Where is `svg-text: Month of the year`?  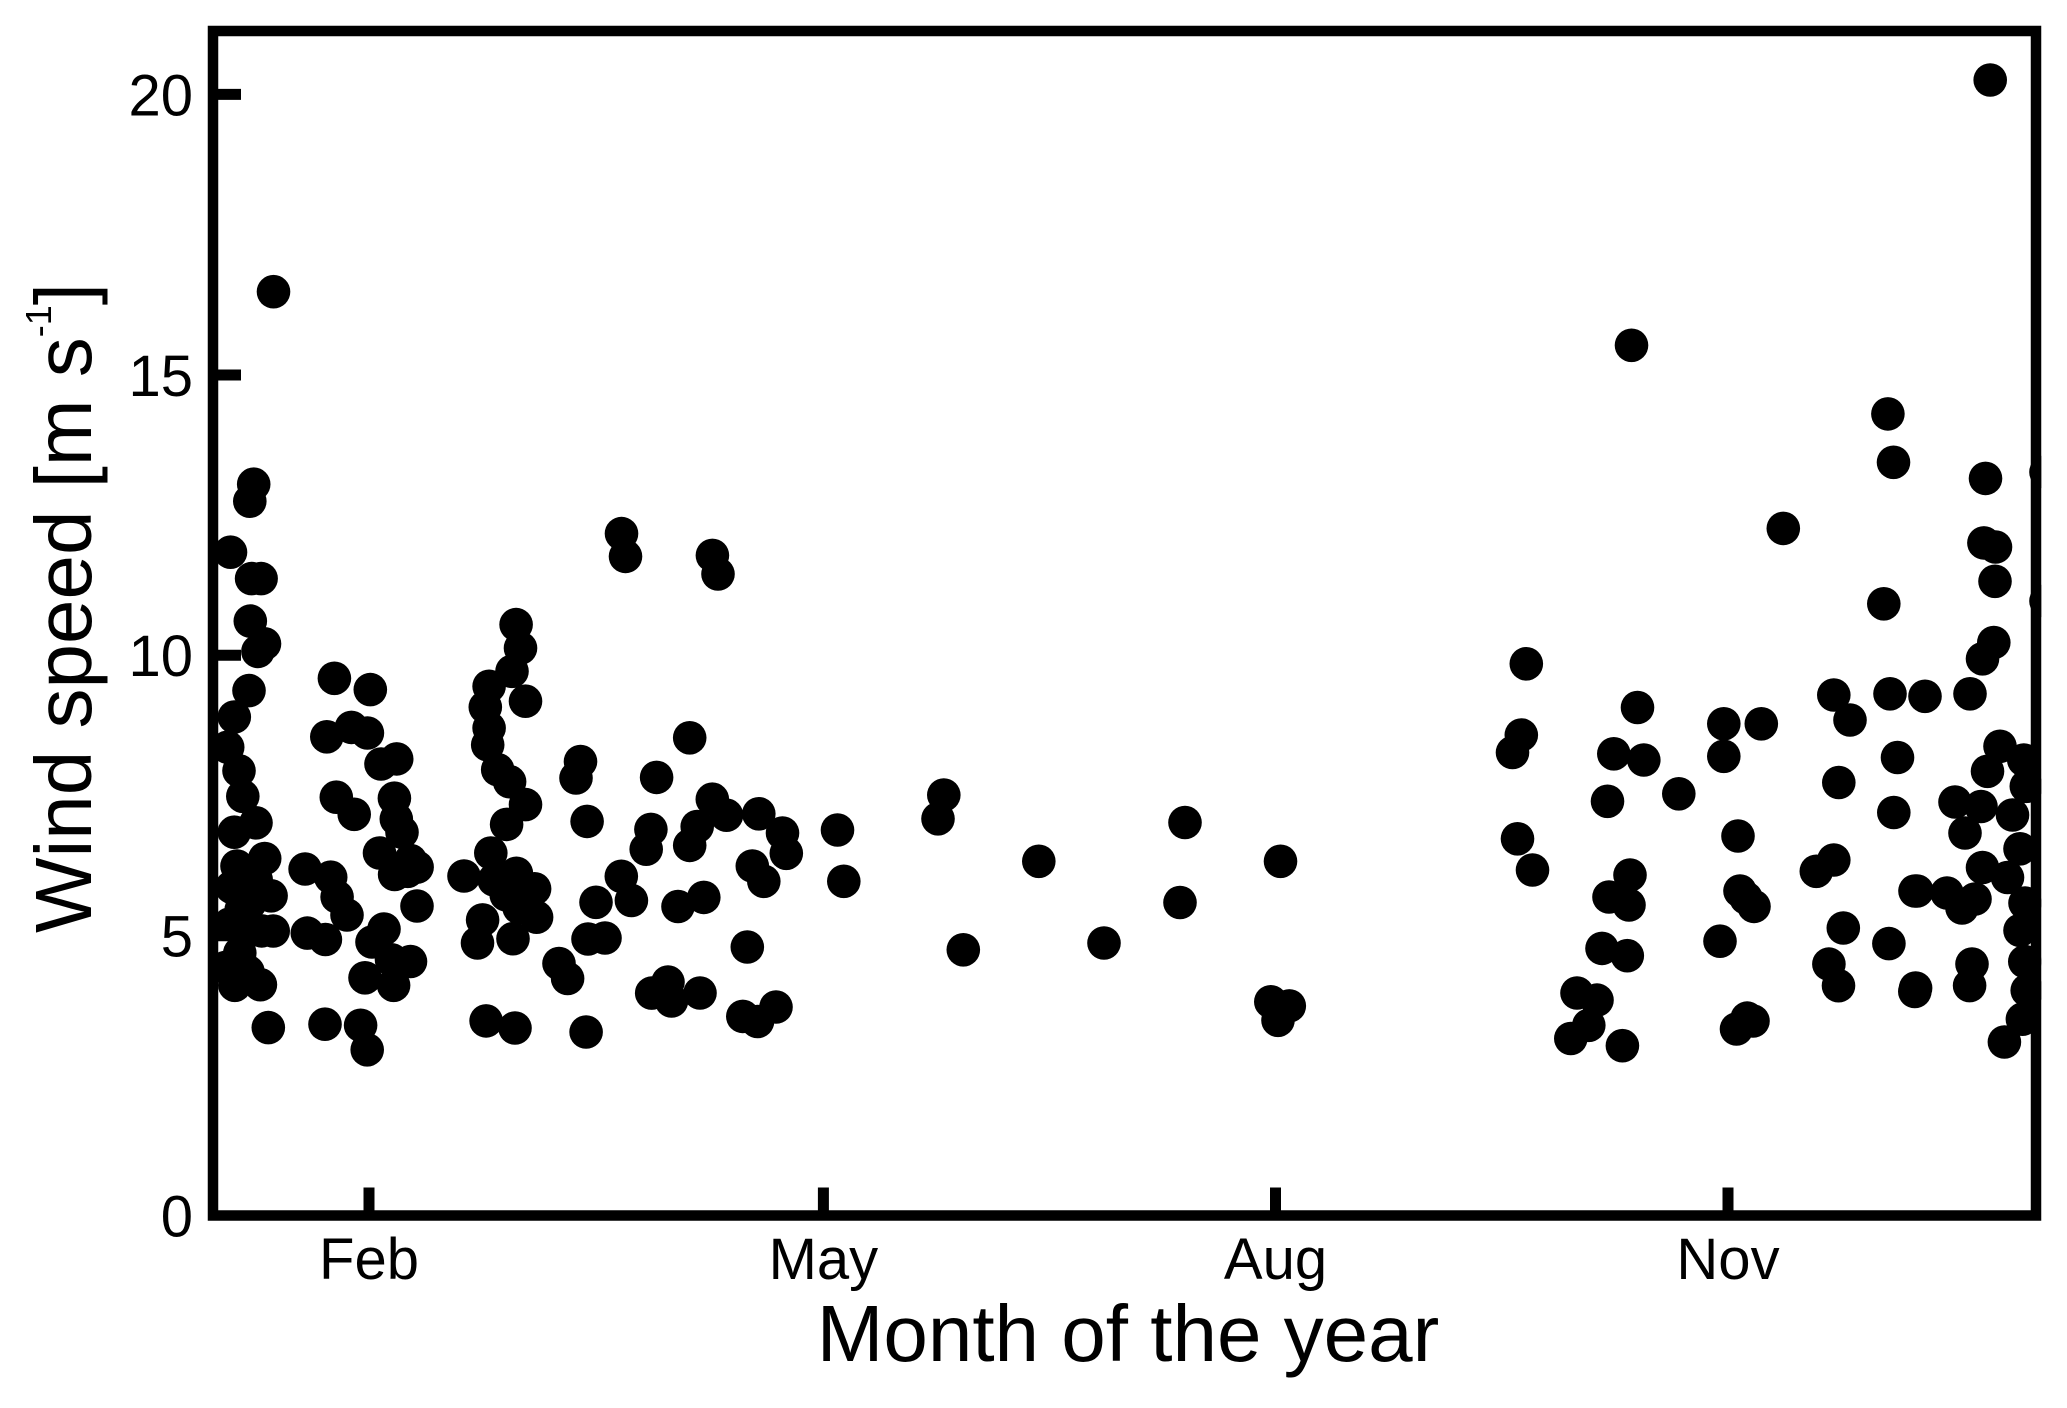 svg-text: Month of the year is located at coordinates (1128, 1333).